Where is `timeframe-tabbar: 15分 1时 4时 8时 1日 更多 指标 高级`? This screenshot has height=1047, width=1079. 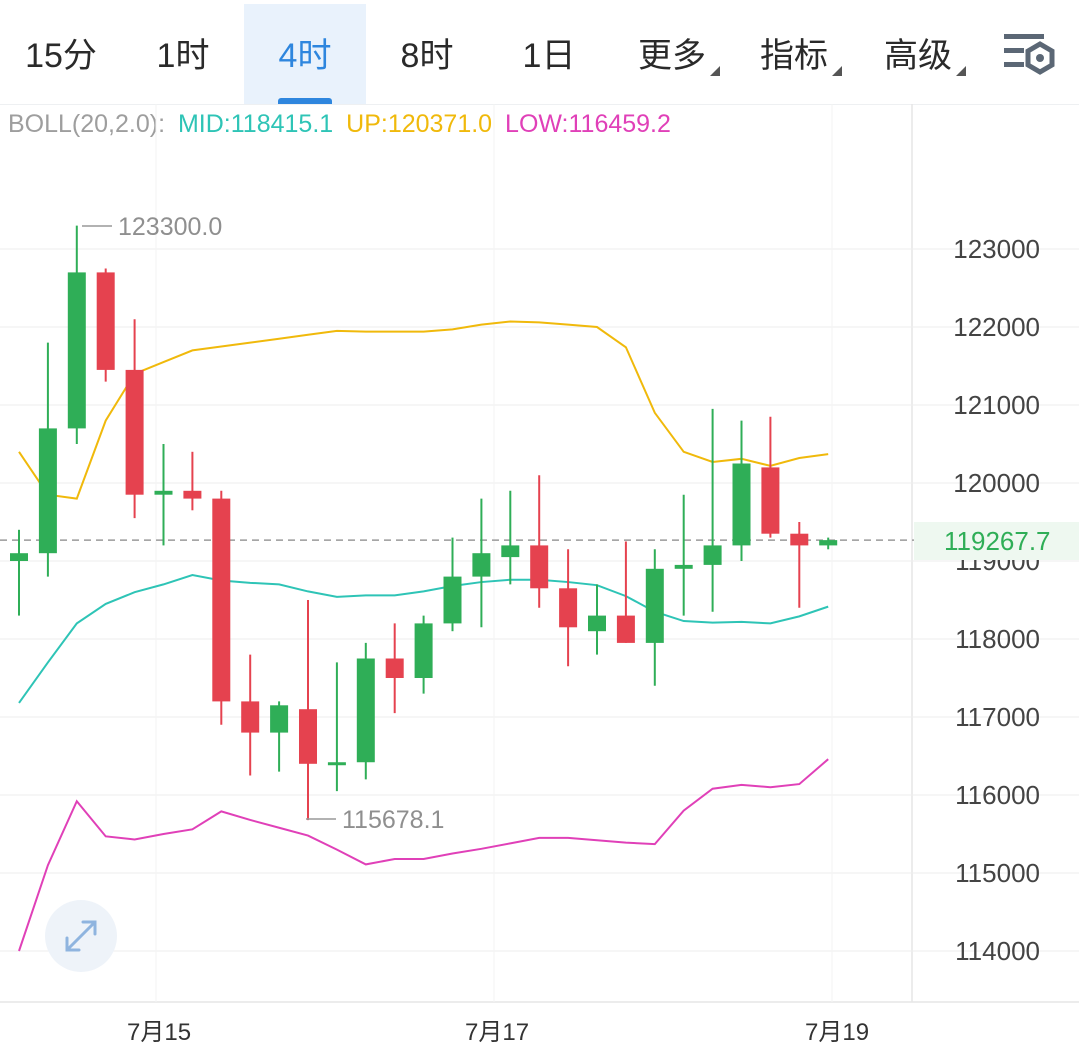
timeframe-tabbar: 15分 1时 4时 8时 1日 更多 指标 高级 is located at coordinates (539, 52).